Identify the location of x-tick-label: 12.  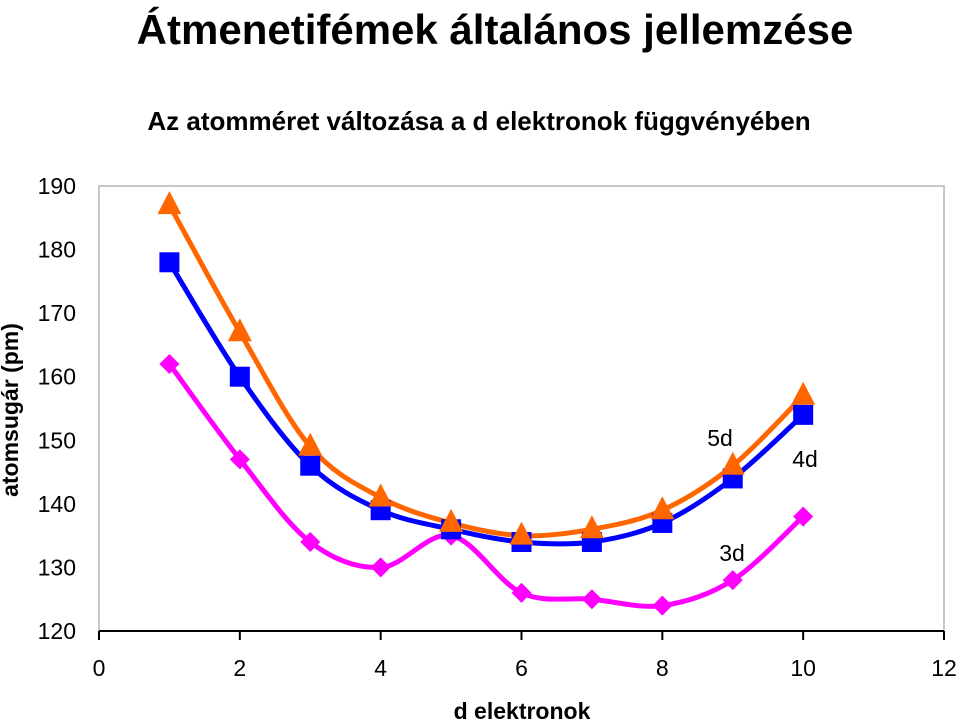
(944, 668).